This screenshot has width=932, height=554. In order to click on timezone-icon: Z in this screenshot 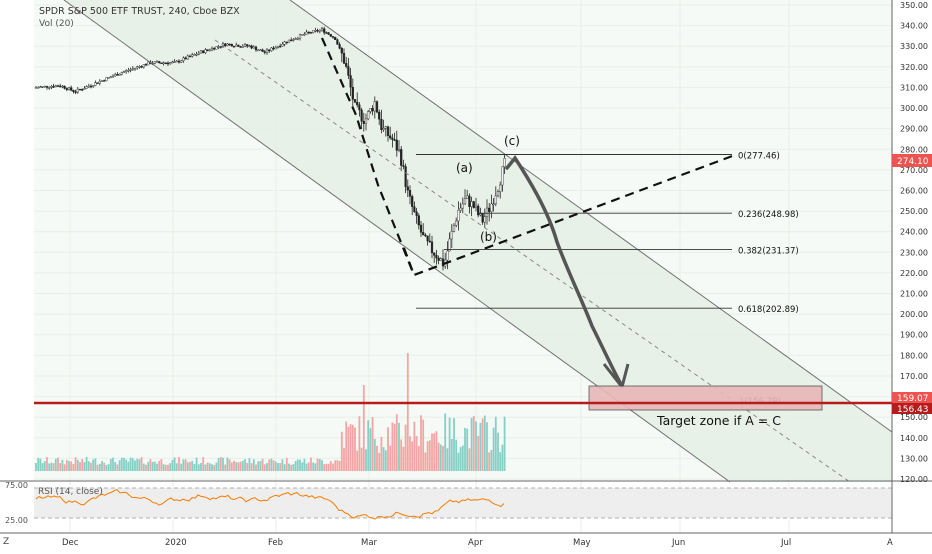, I will do `click(6, 542)`.